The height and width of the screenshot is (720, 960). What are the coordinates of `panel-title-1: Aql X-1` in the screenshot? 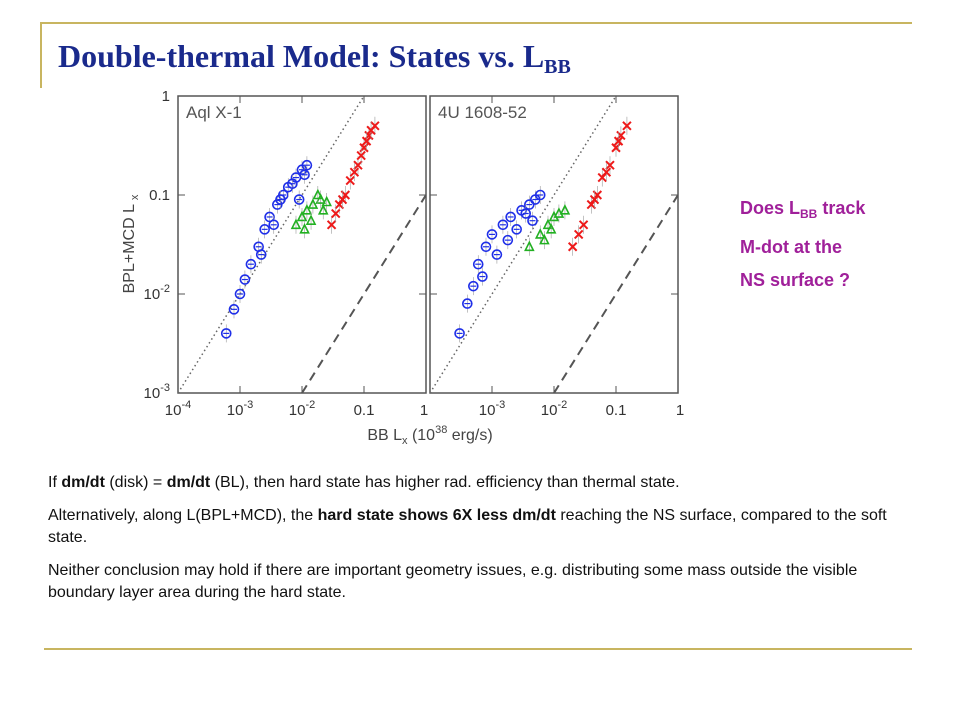 It's located at (214, 112).